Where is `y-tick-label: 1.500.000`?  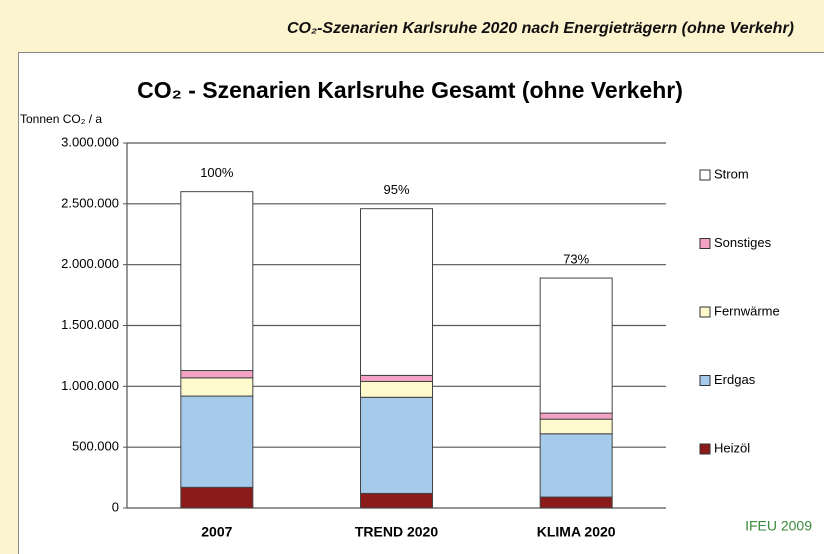 y-tick-label: 1.500.000 is located at coordinates (90, 324).